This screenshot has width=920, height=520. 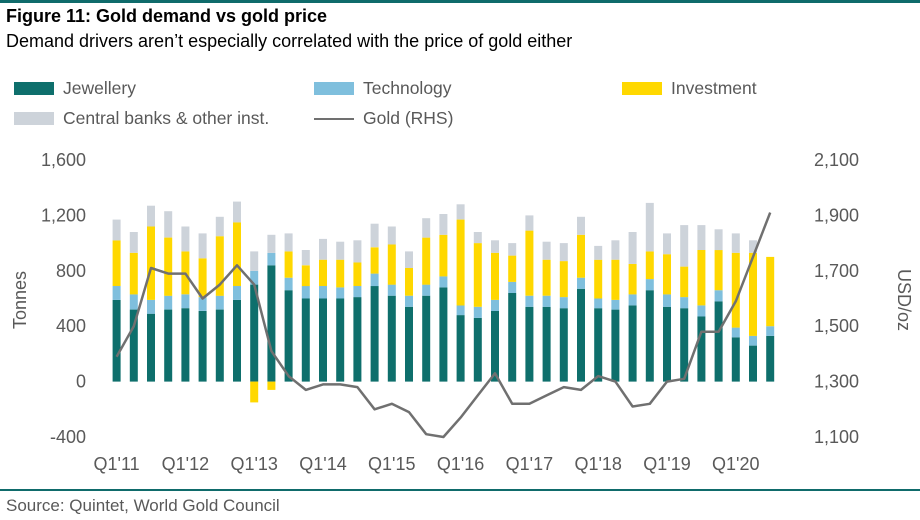 I want to click on y2-tick-label: 1,300, so click(x=836, y=382).